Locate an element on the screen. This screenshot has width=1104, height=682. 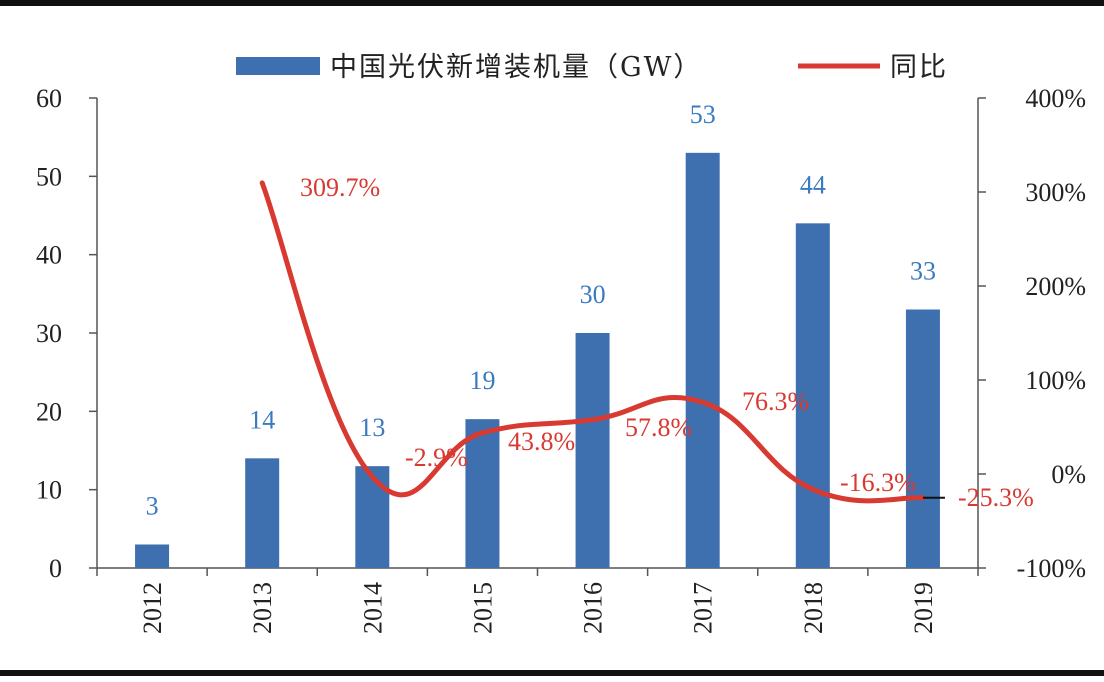
bar-data-label: 33 is located at coordinates (923, 271).